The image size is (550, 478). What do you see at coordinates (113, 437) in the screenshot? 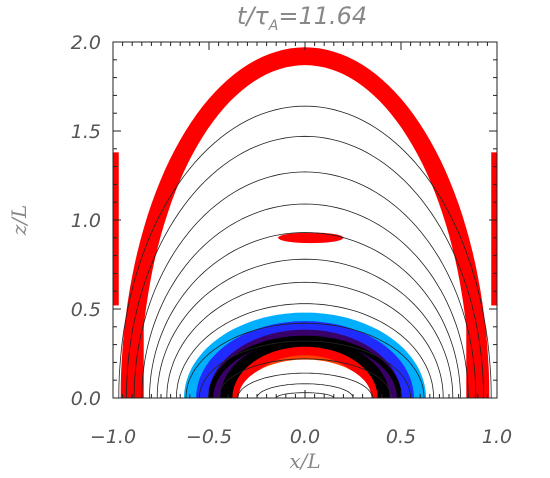
I see `x-tick-label: −1.0` at bounding box center [113, 437].